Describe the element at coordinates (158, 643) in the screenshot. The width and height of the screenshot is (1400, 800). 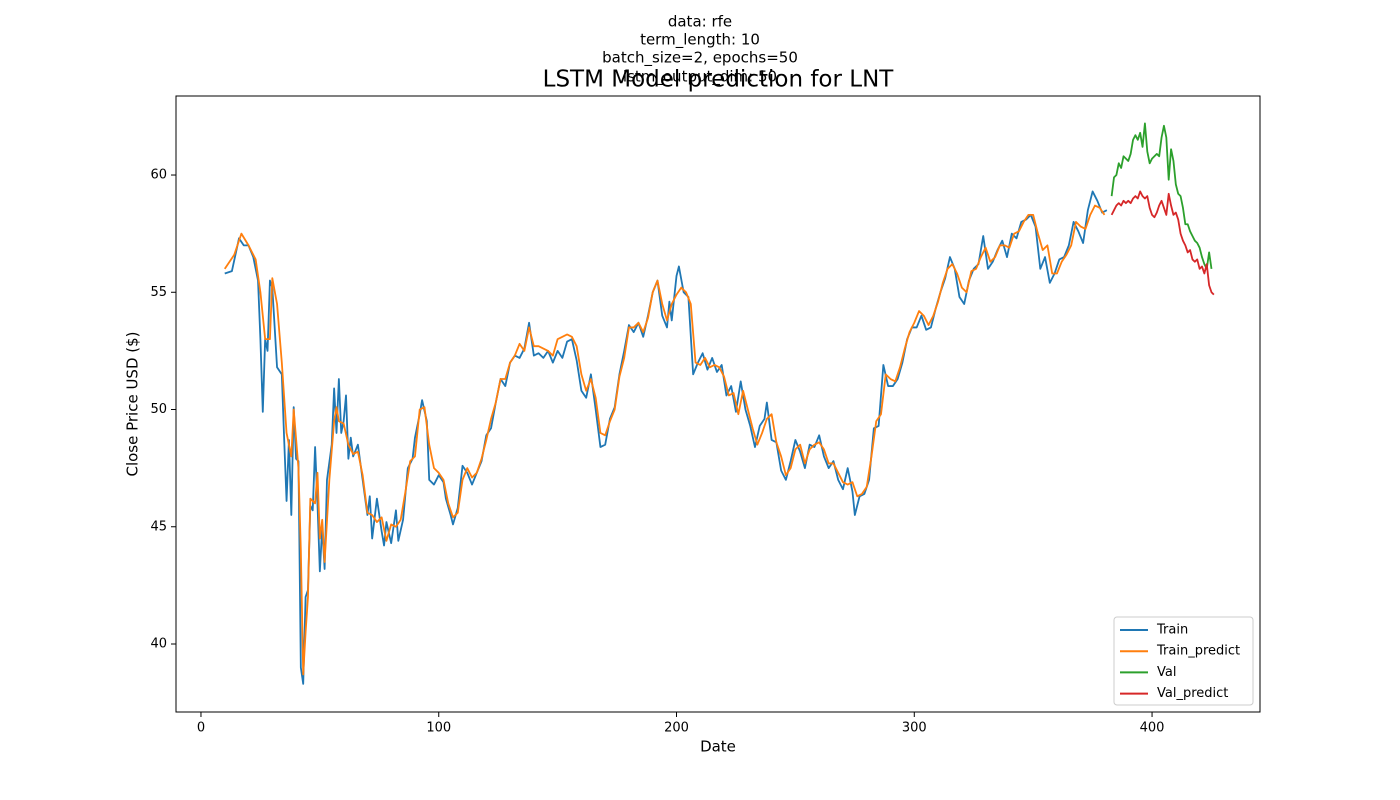
I see `y-tick-label: 40` at that location.